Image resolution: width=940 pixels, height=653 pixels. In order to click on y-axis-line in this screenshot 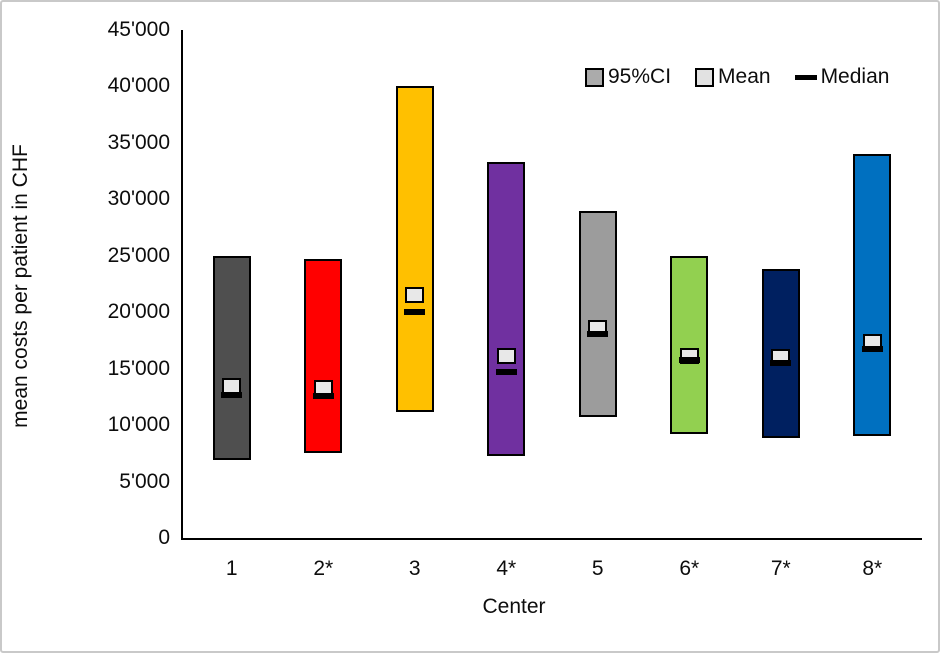, I will do `click(182, 285)`.